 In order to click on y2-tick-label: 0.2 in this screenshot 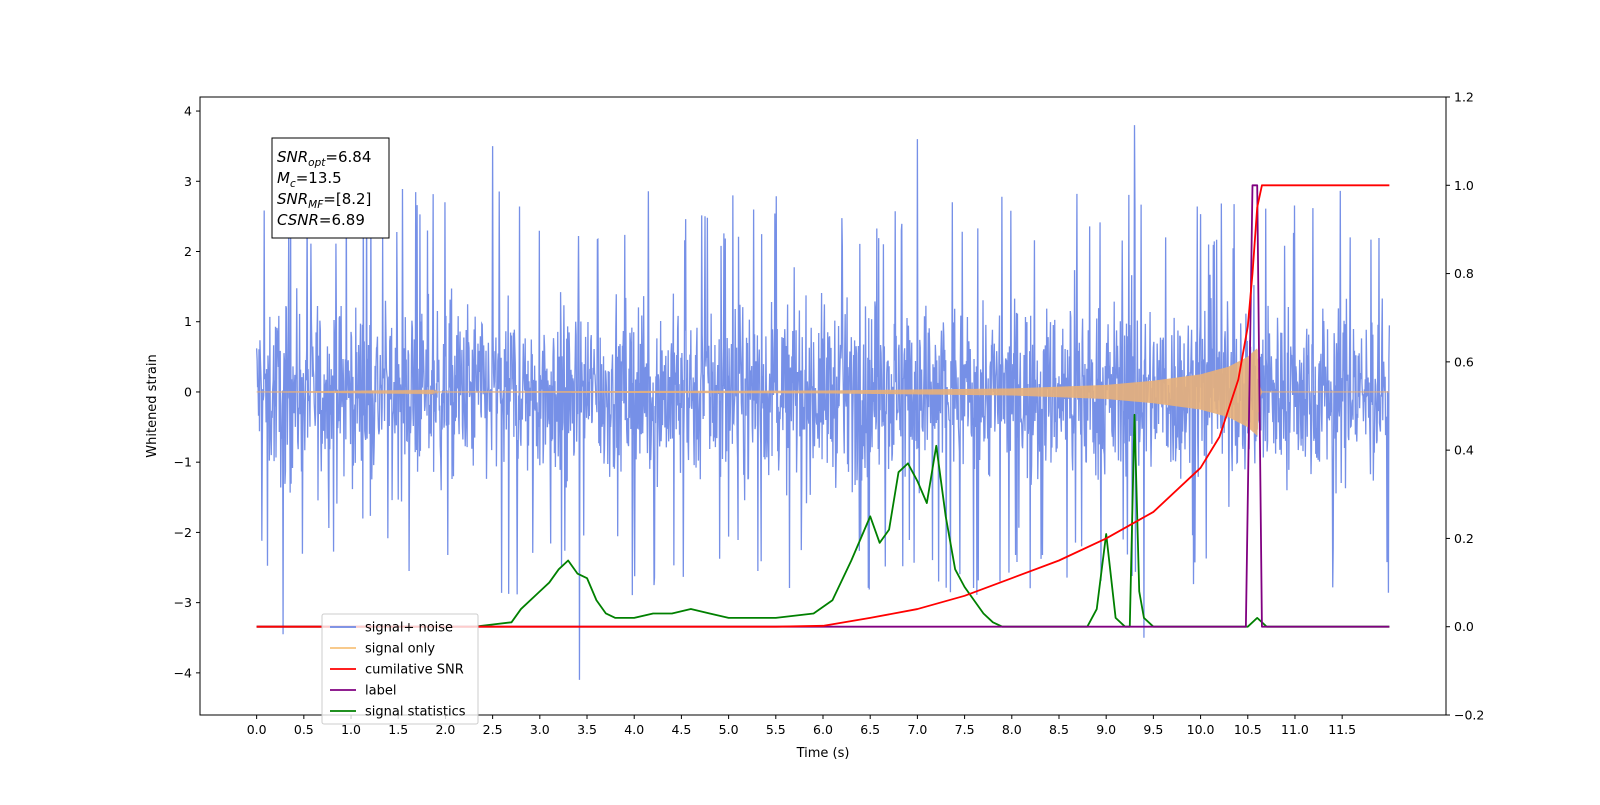, I will do `click(1464, 538)`.